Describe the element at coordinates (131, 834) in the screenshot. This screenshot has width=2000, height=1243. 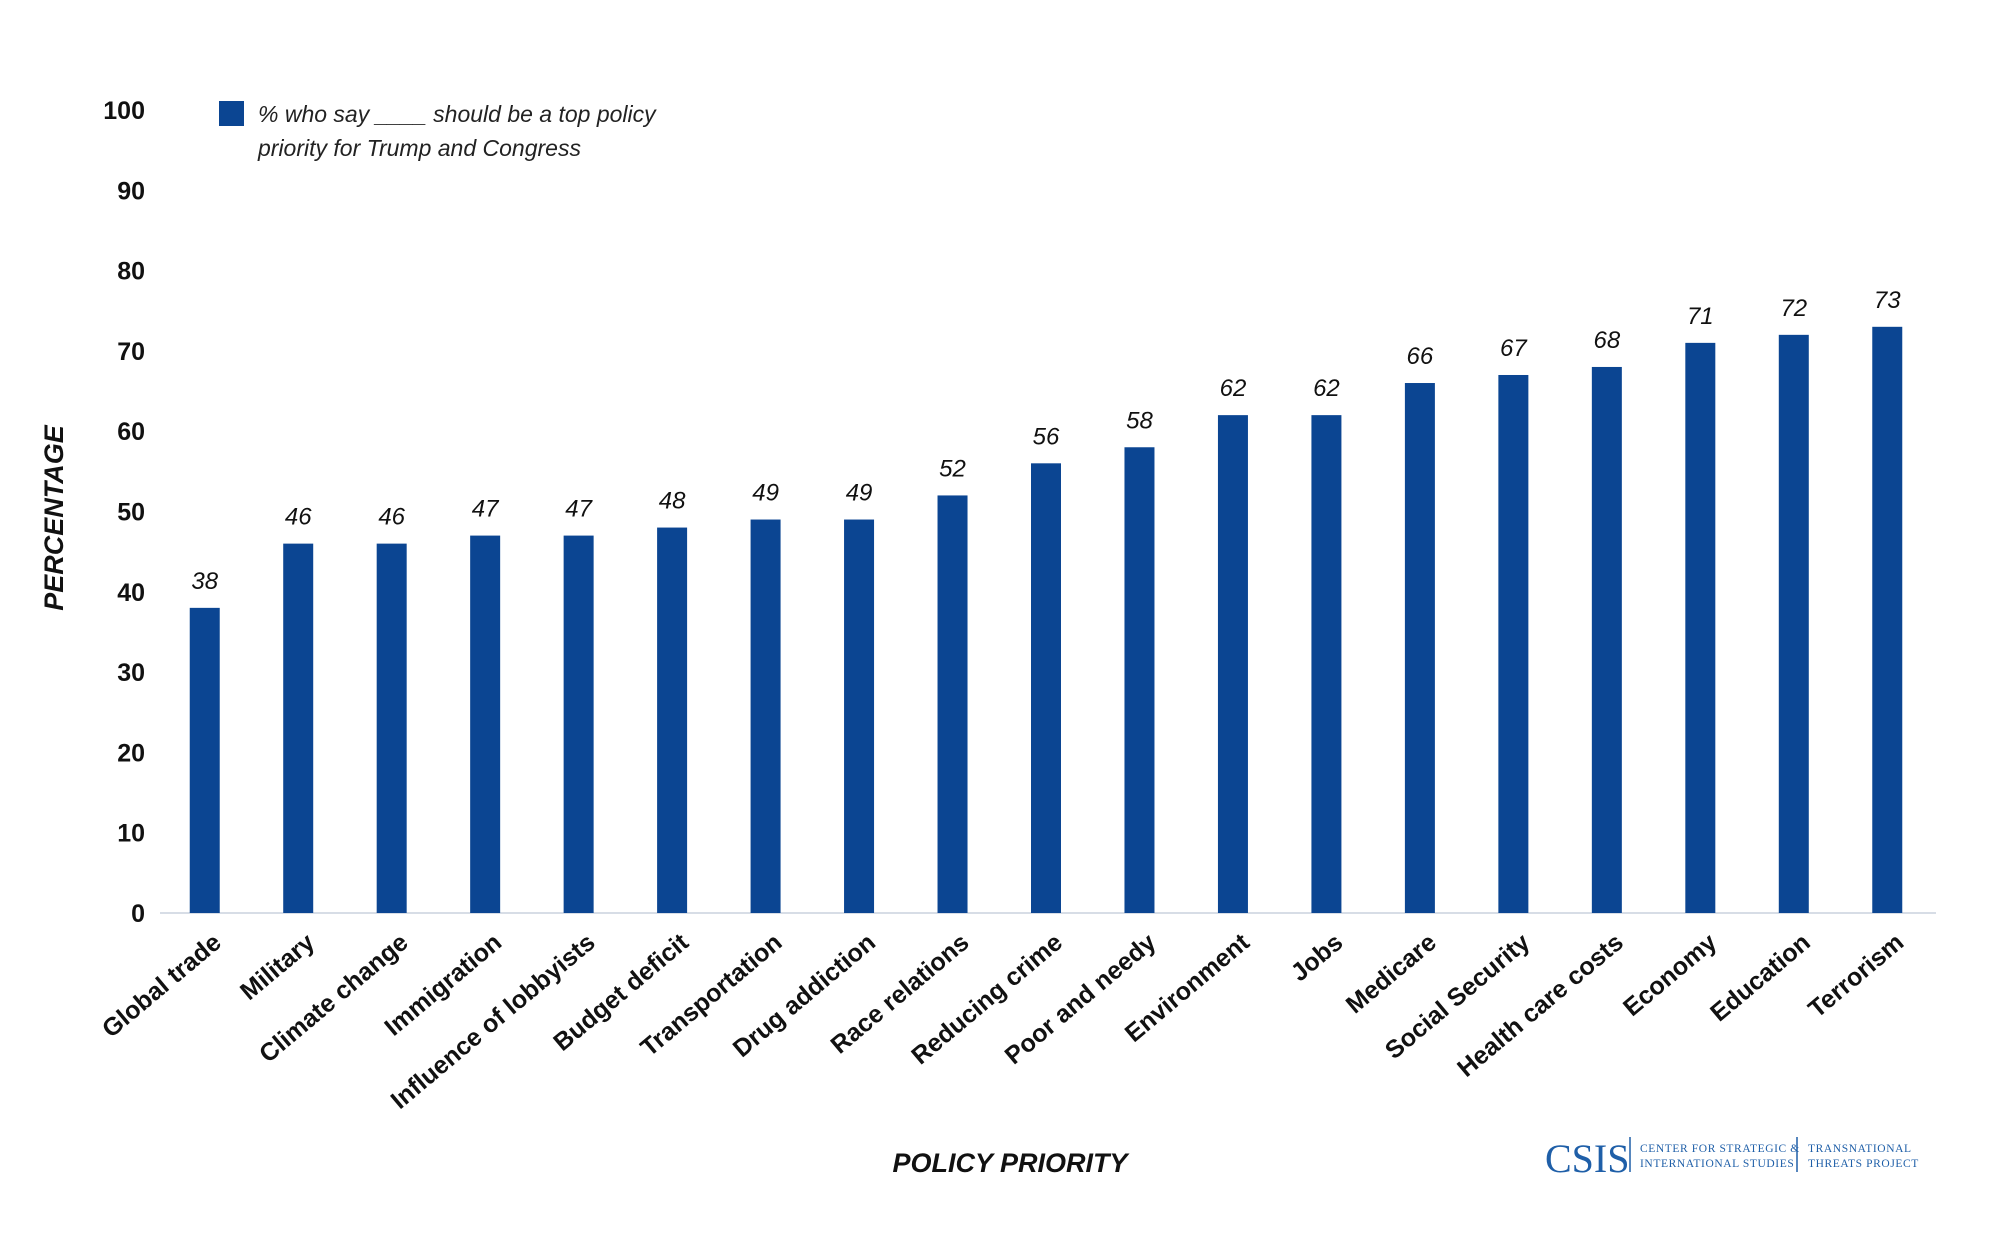
I see `y-tick-label: 10` at that location.